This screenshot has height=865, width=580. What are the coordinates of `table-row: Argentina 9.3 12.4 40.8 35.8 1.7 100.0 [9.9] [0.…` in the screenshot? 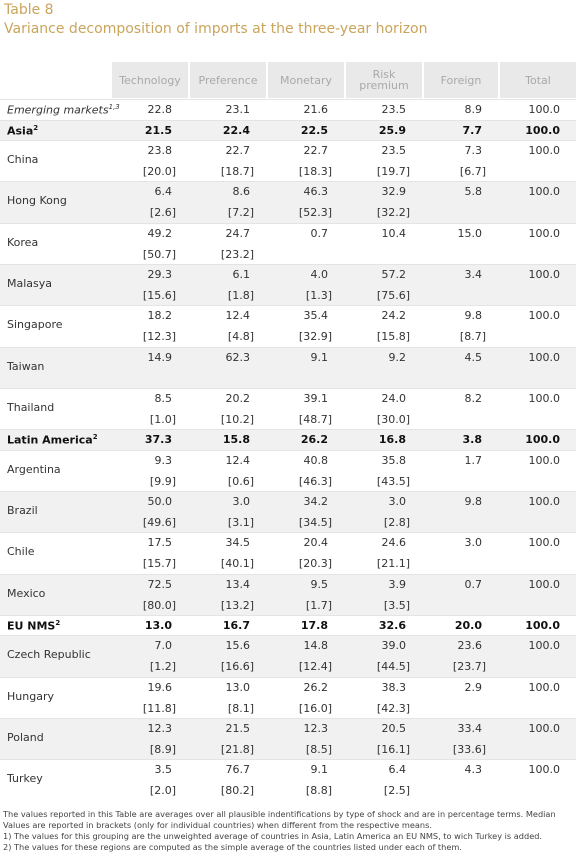 It's located at (288, 470).